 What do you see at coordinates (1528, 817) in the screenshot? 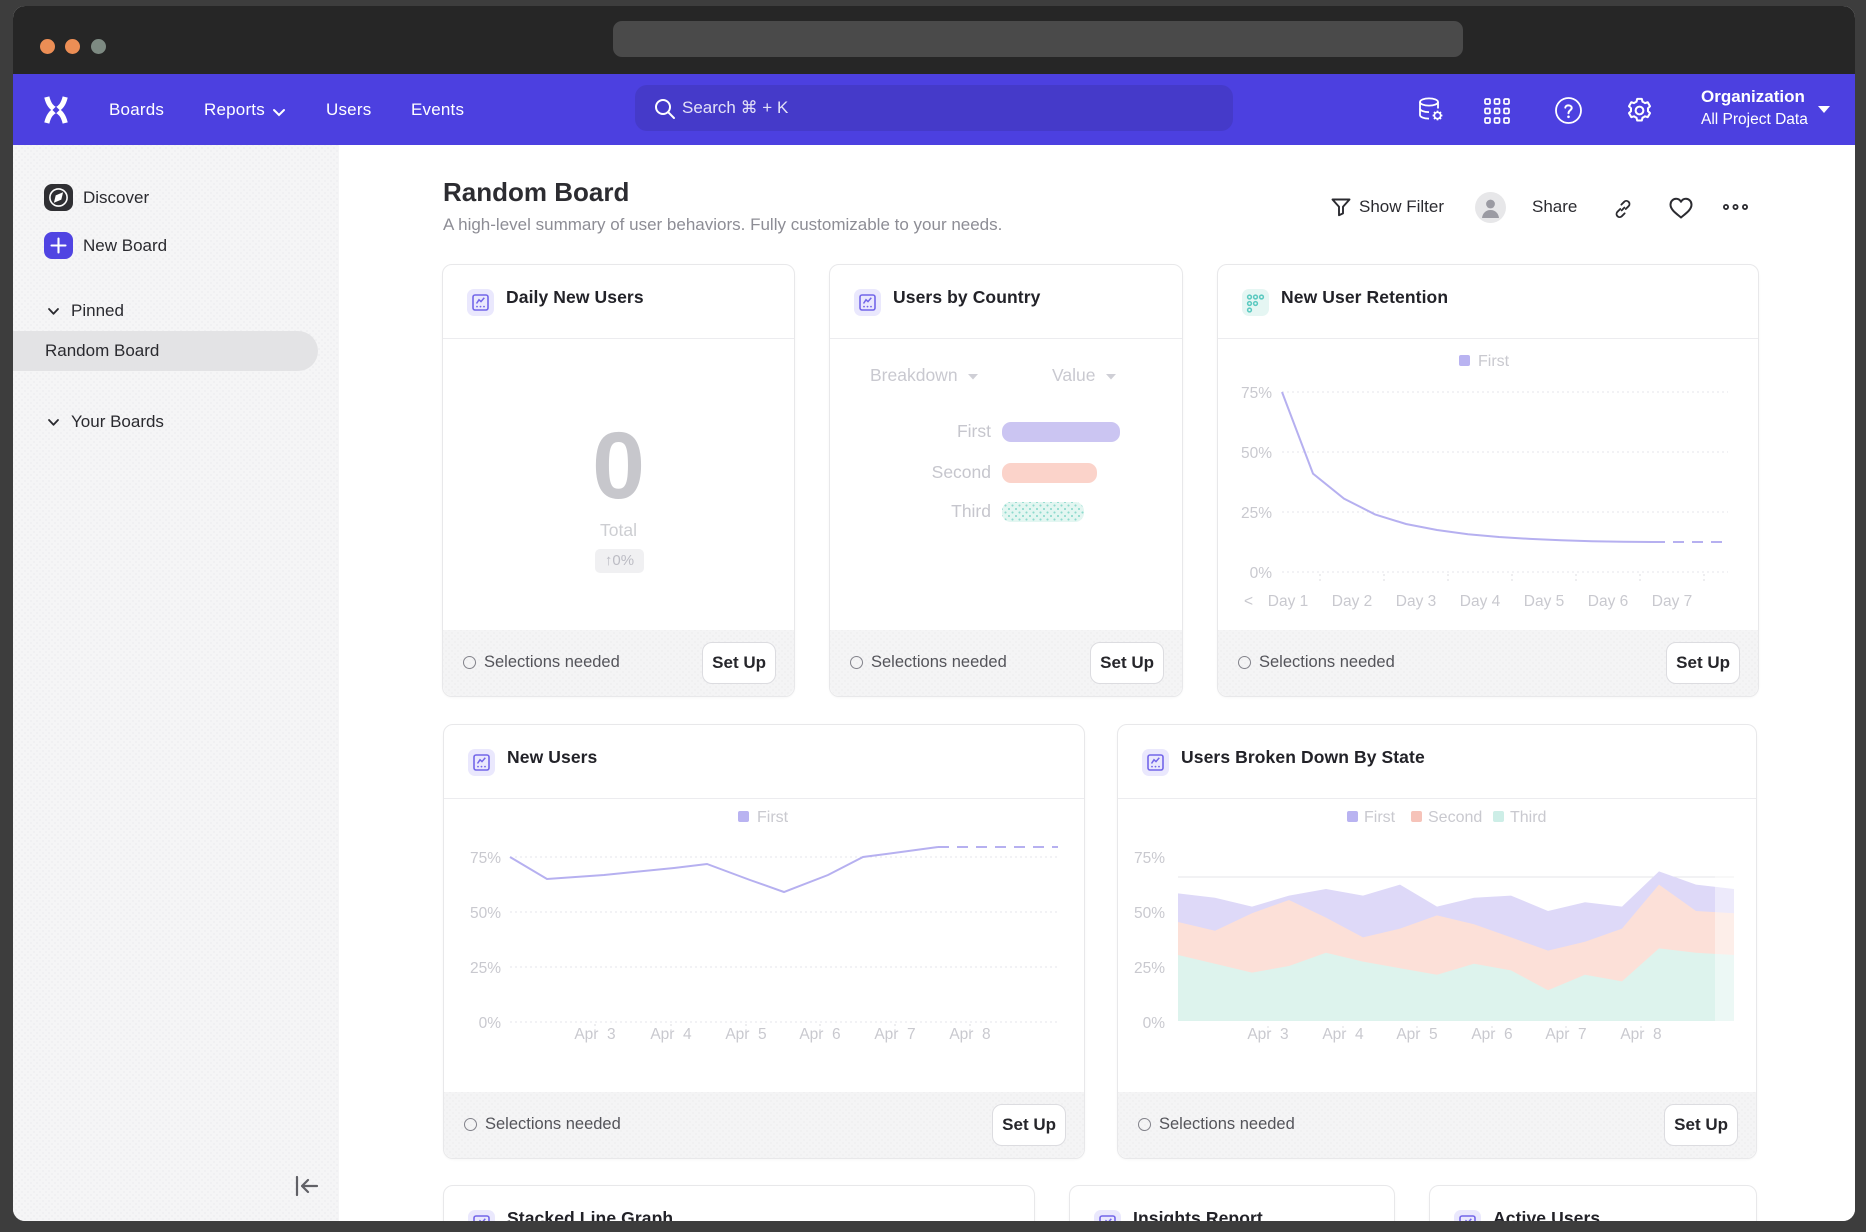
I see `svg-text: Third` at bounding box center [1528, 817].